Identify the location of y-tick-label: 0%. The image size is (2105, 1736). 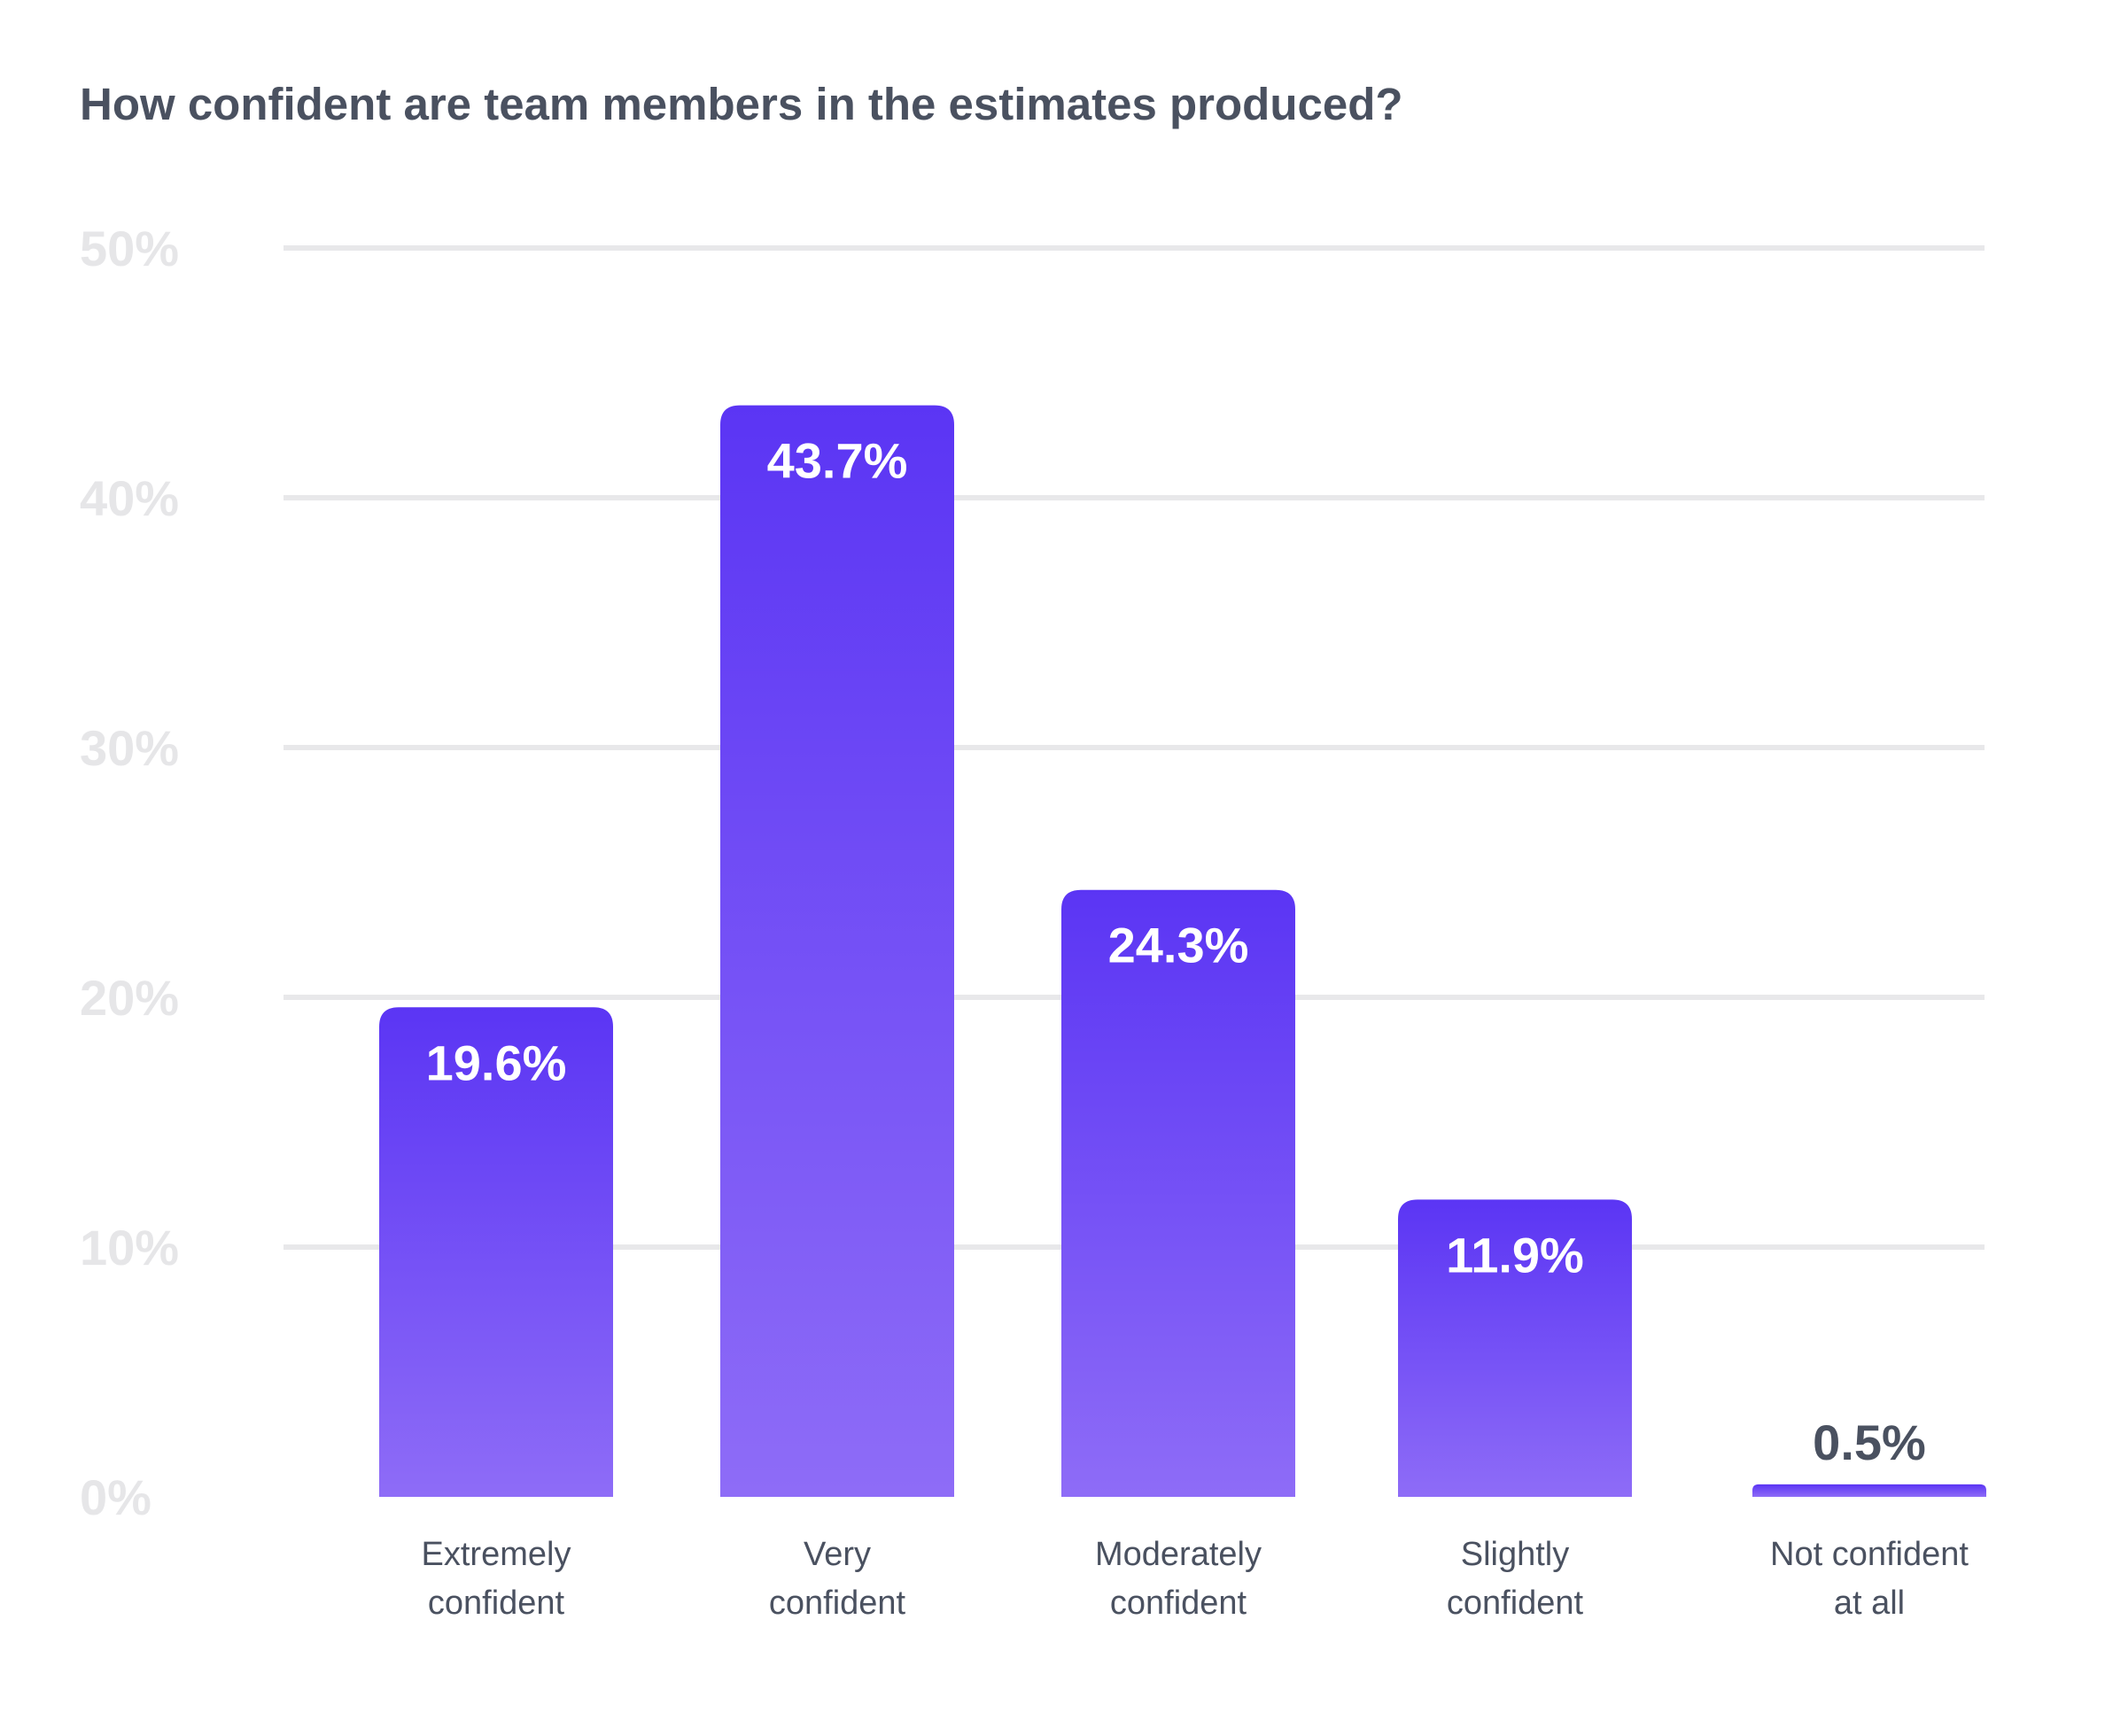
(115, 1497).